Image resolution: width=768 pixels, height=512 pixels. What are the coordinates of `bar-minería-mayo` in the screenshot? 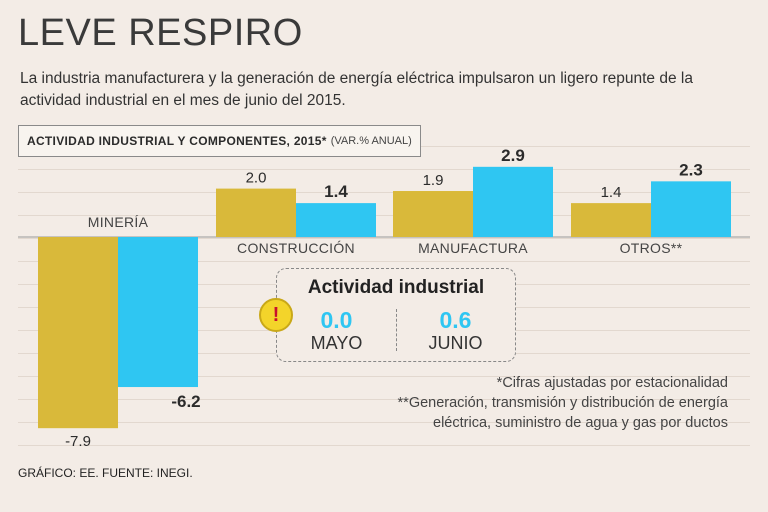 It's located at (78, 333).